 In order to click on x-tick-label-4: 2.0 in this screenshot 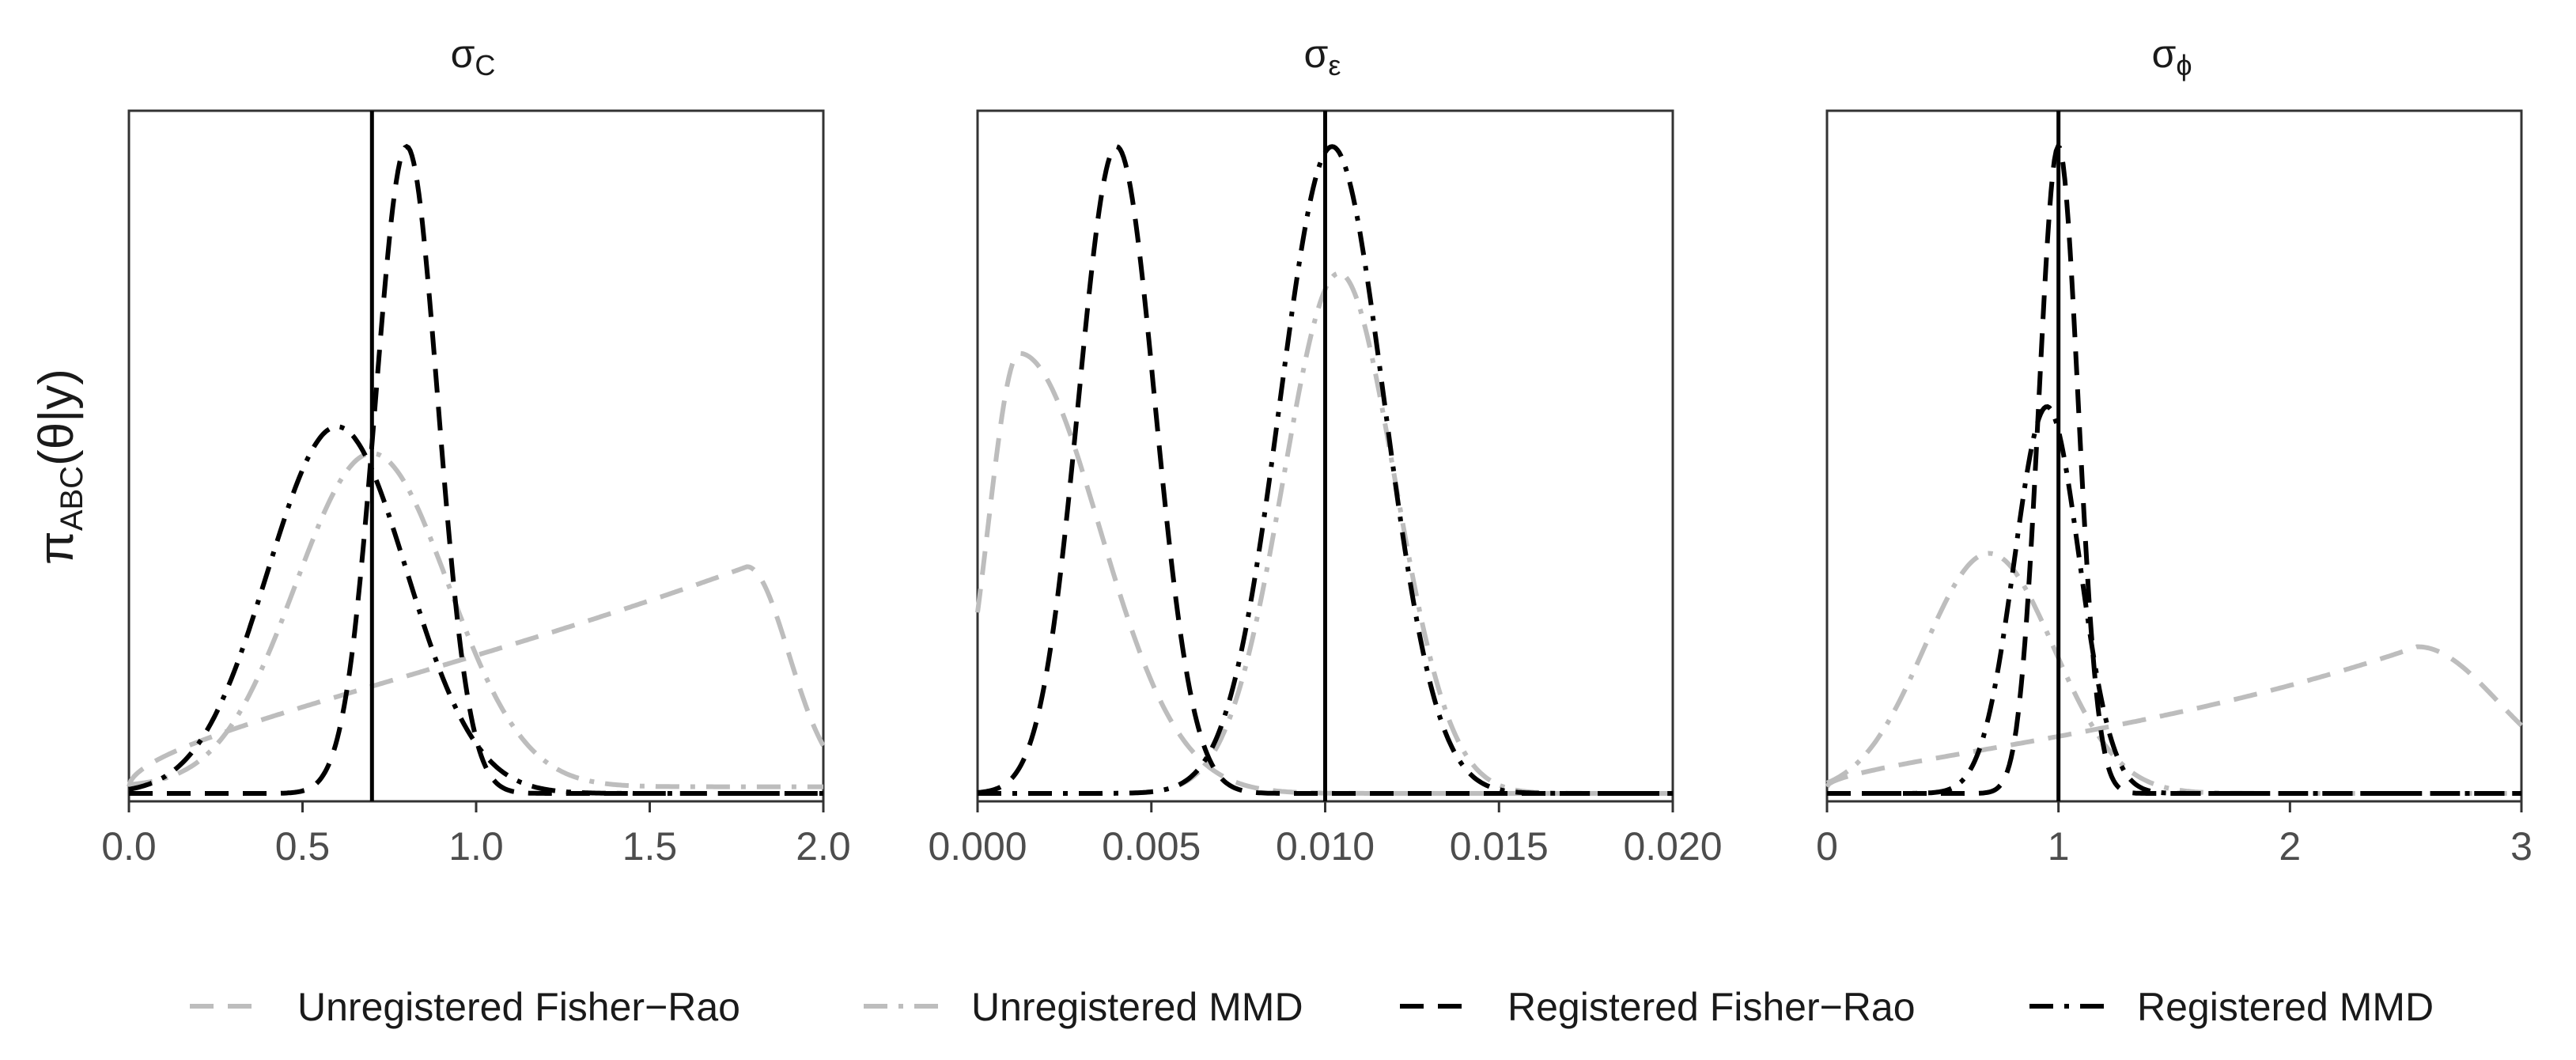, I will do `click(823, 846)`.